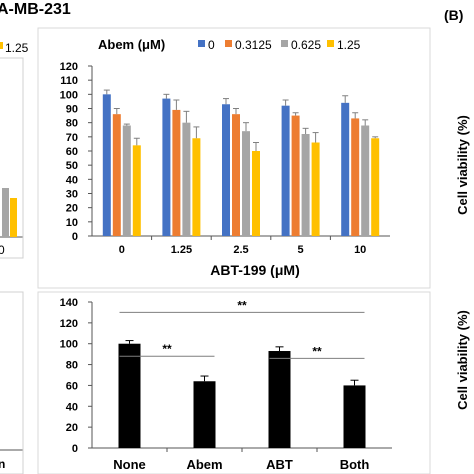  Describe the element at coordinates (72, 138) in the screenshot. I see `top-y-tick-label: 70` at that location.